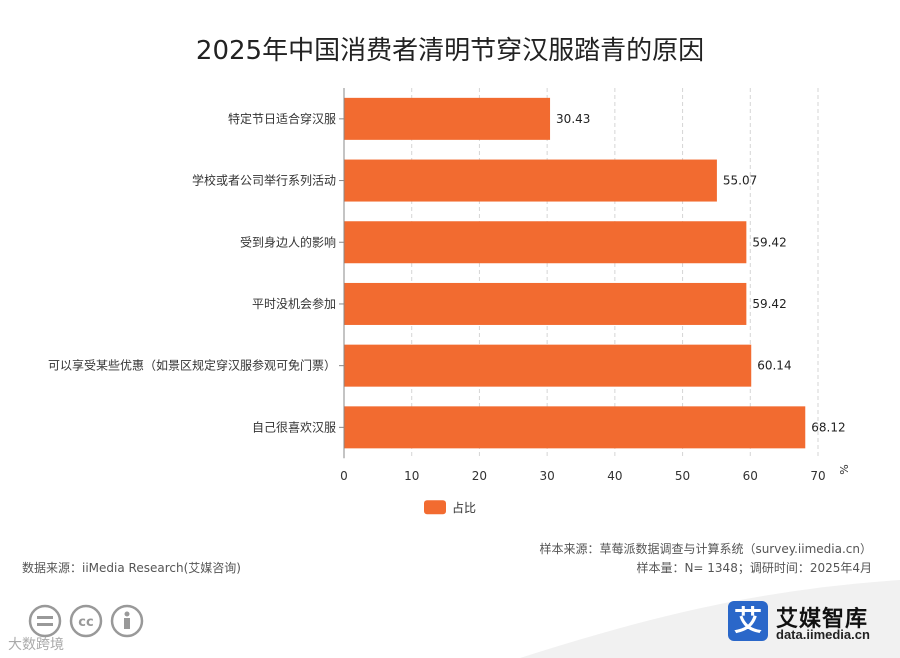 Image resolution: width=900 pixels, height=658 pixels. What do you see at coordinates (464, 507) in the screenshot?
I see `legend-label: 占比` at bounding box center [464, 507].